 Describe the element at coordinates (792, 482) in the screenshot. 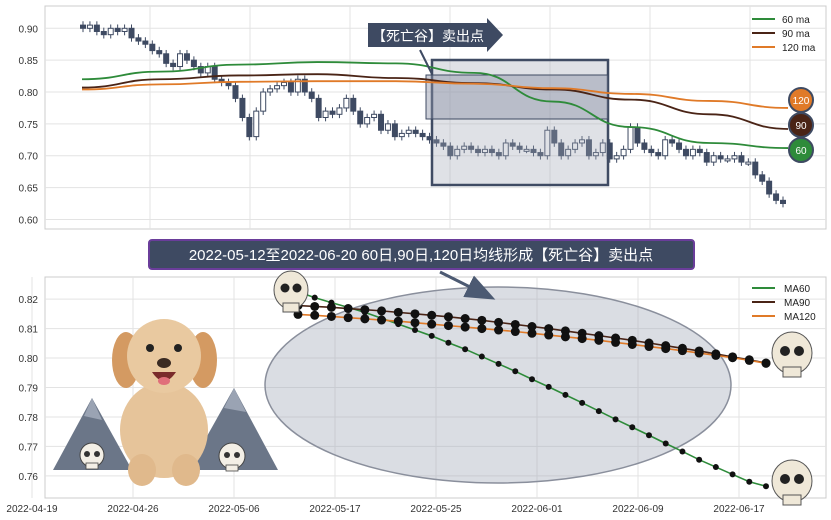

I see `skull-ma60-end-icon` at that location.